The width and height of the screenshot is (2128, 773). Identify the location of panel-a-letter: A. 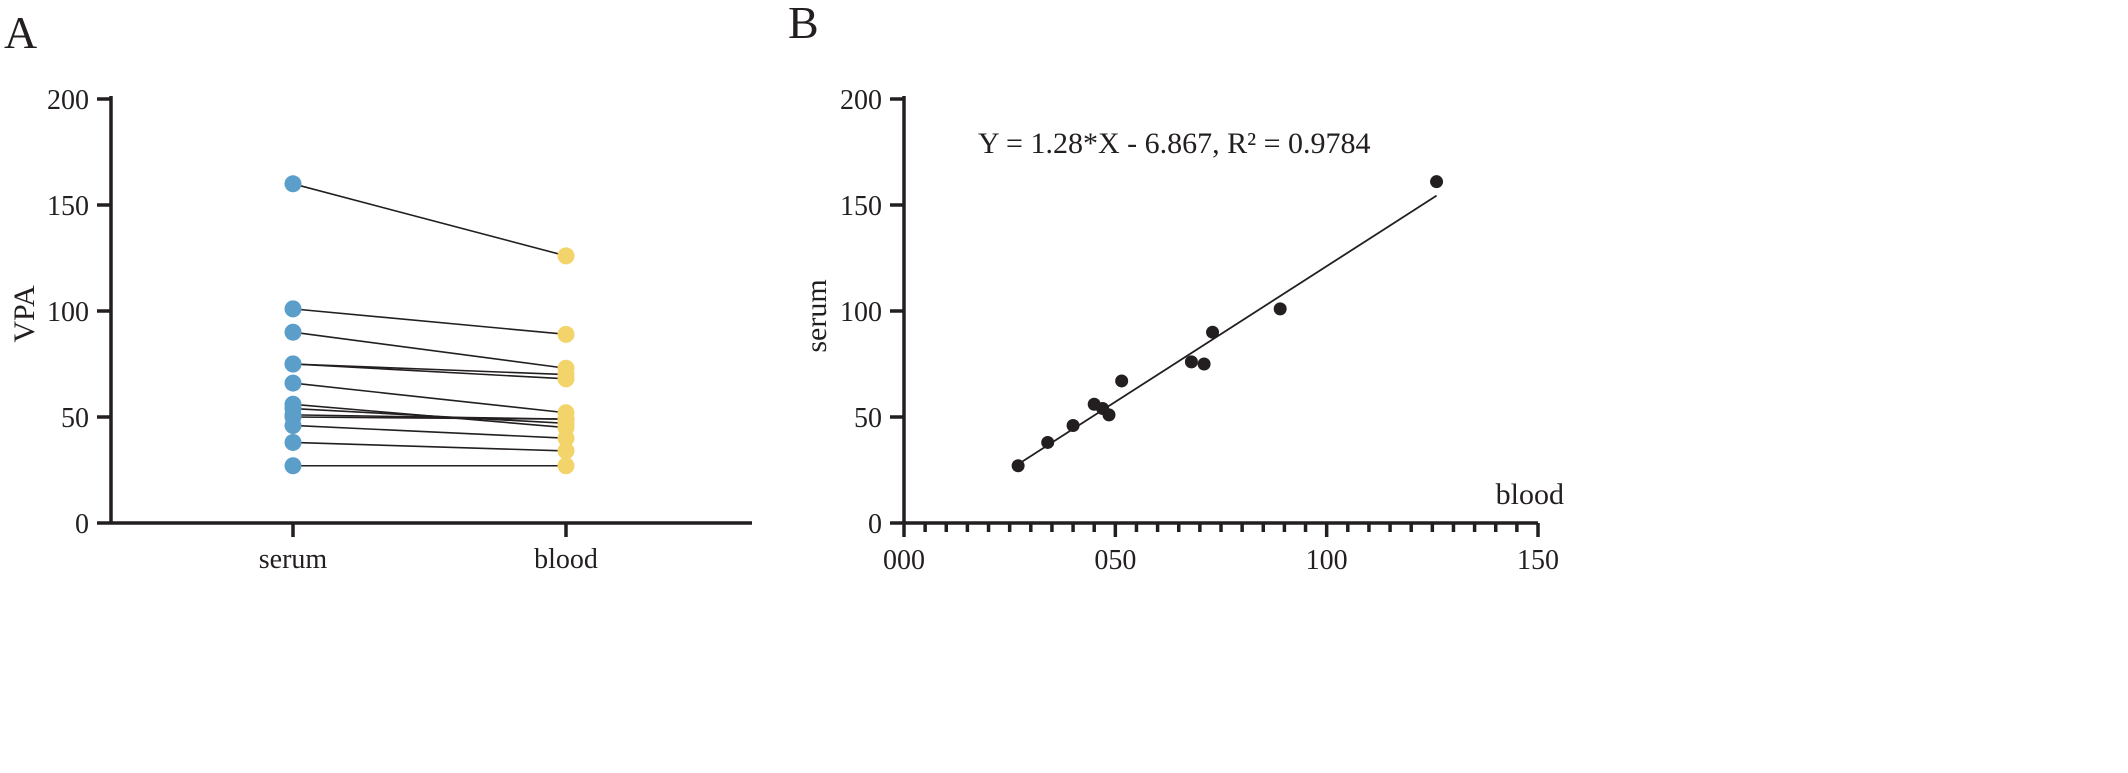
(20, 32).